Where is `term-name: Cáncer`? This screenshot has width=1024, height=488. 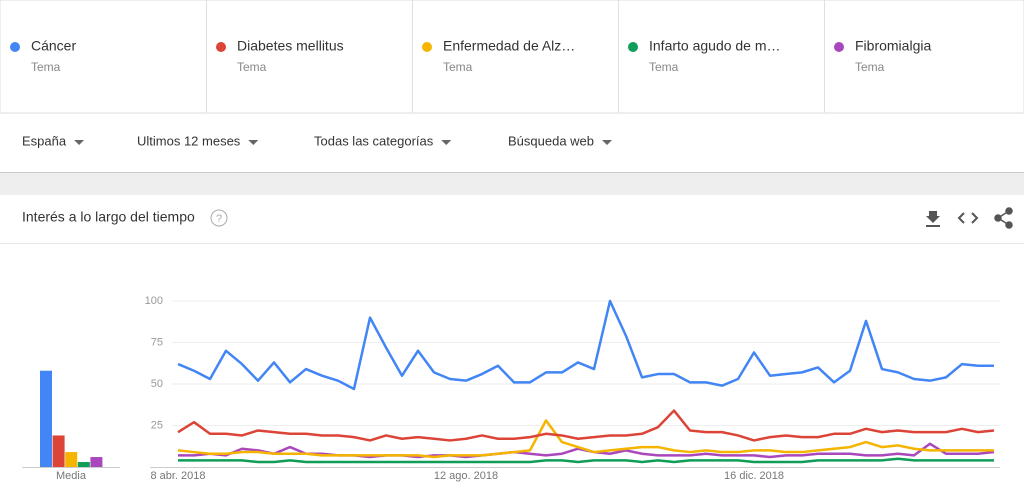
term-name: Cáncer is located at coordinates (53, 46).